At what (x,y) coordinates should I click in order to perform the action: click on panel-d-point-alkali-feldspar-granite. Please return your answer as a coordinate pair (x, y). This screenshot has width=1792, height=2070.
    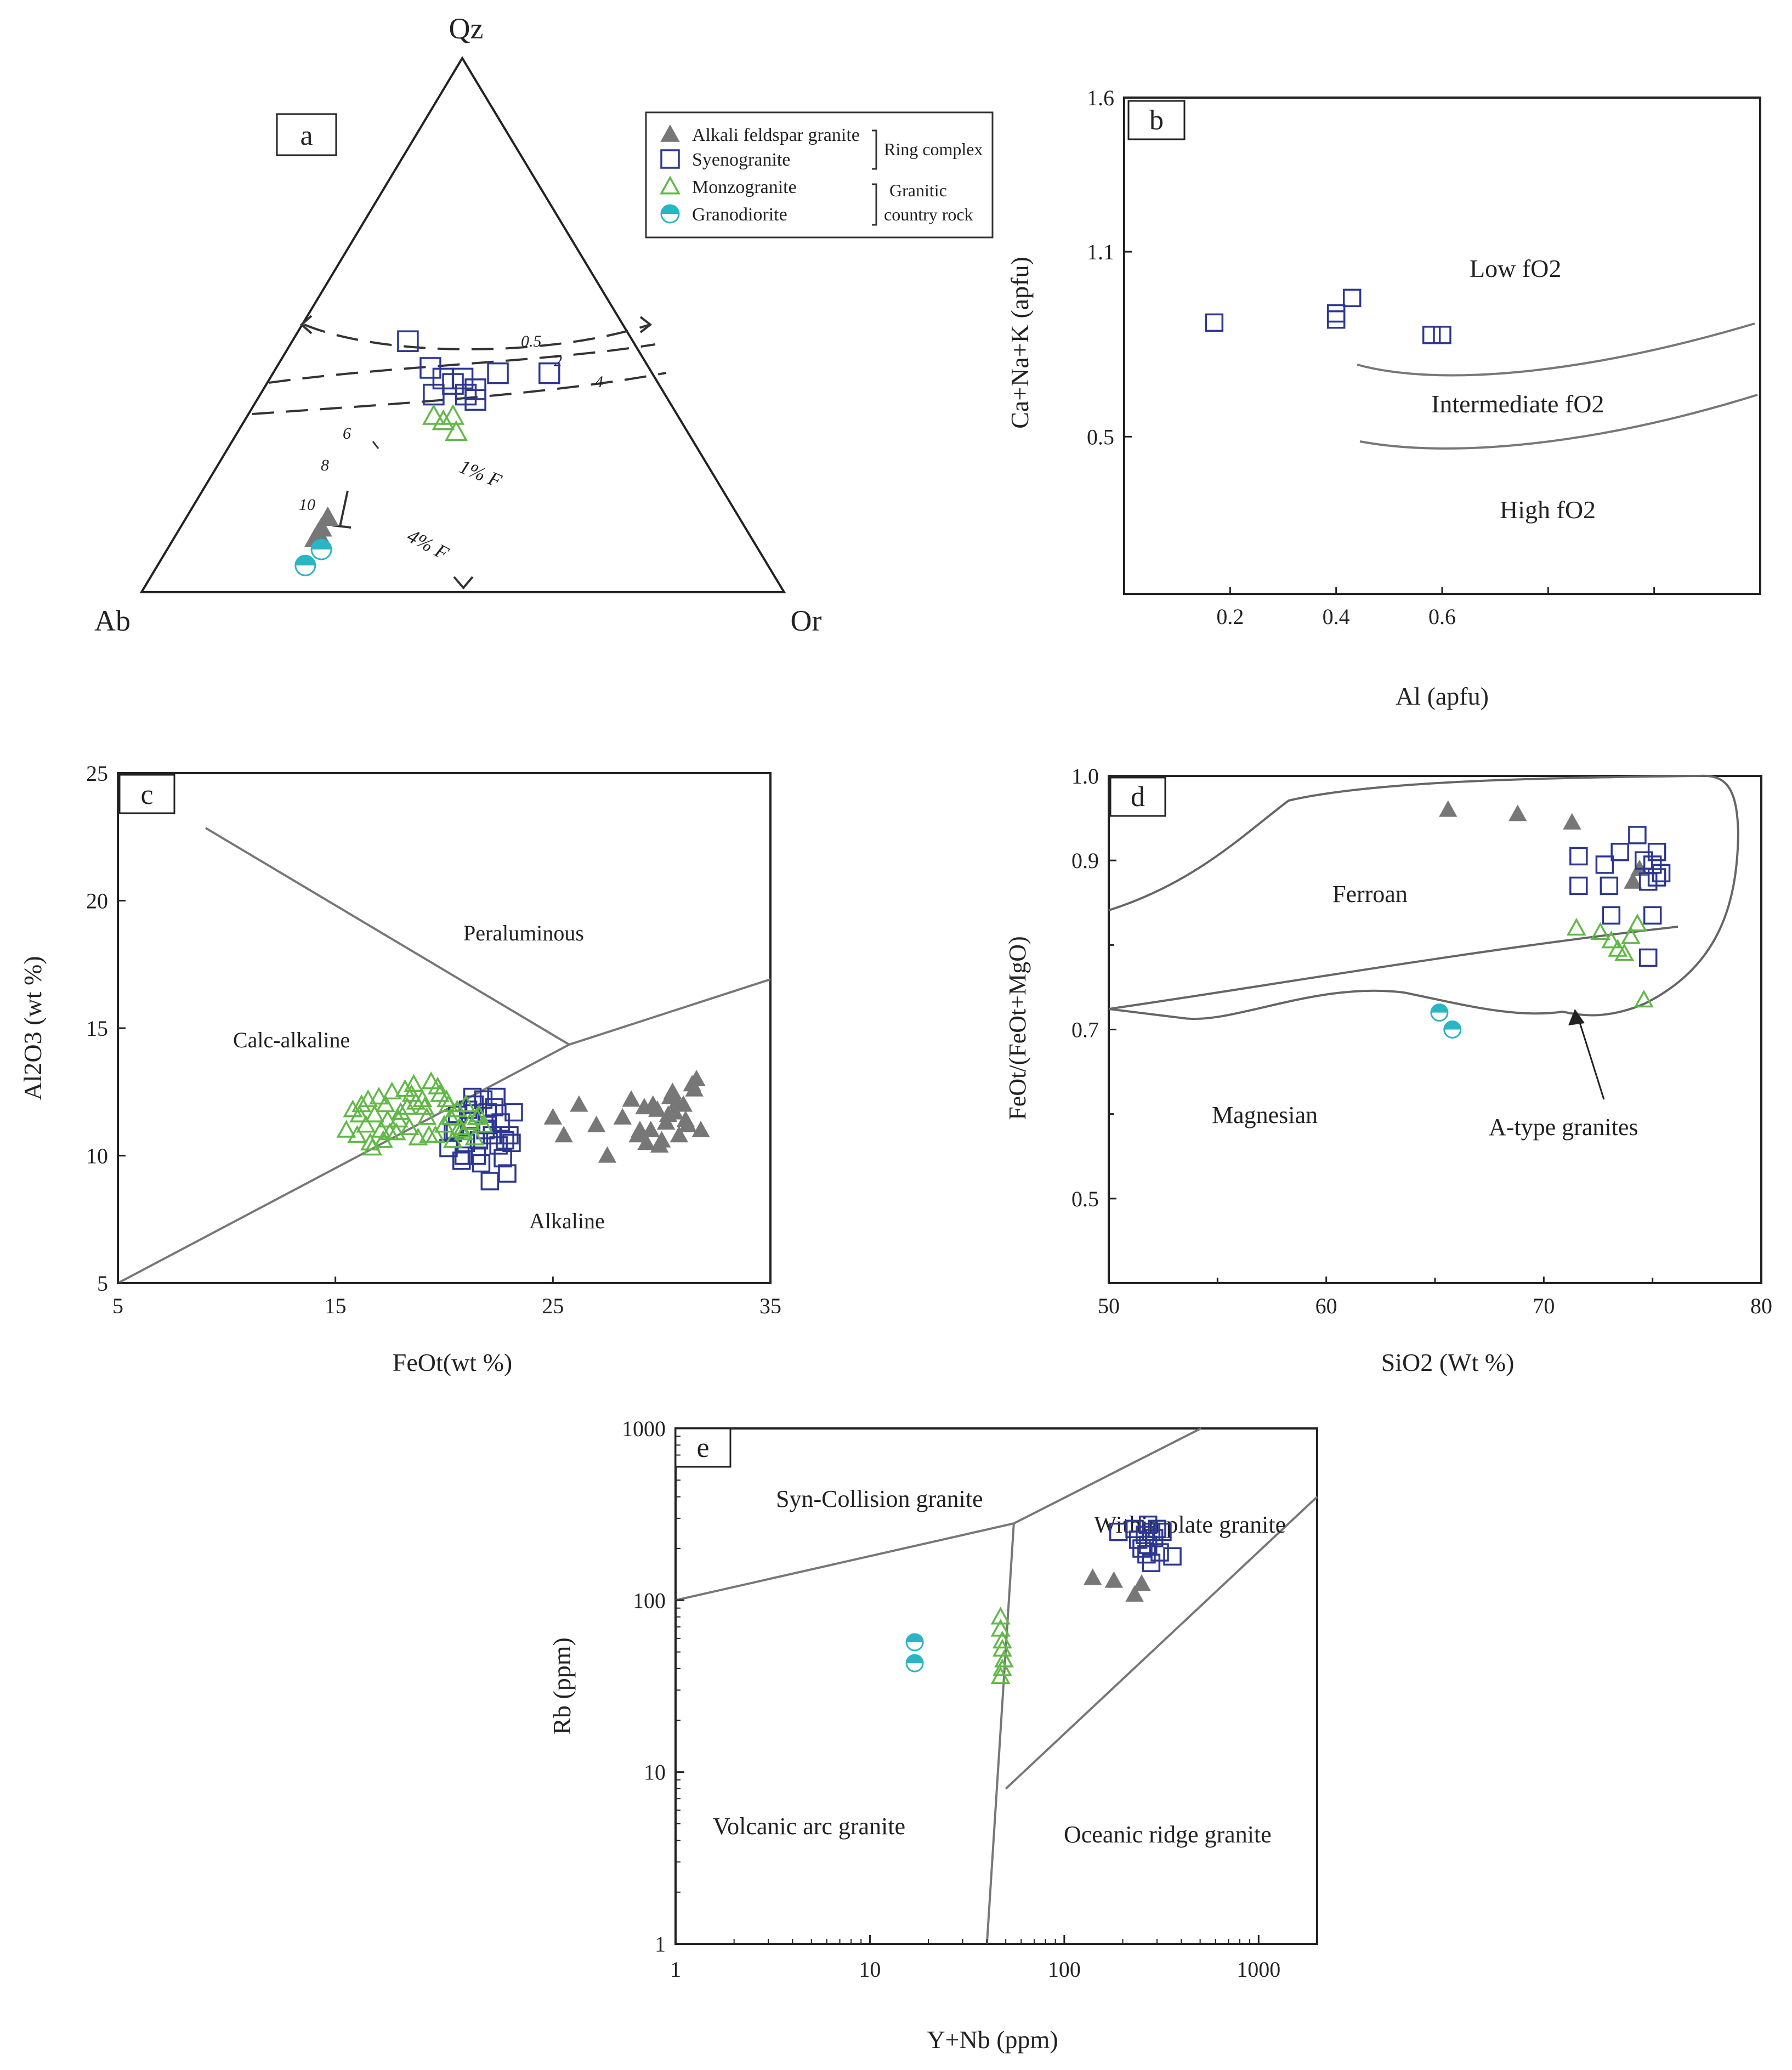
    Looking at the image, I should click on (1633, 880).